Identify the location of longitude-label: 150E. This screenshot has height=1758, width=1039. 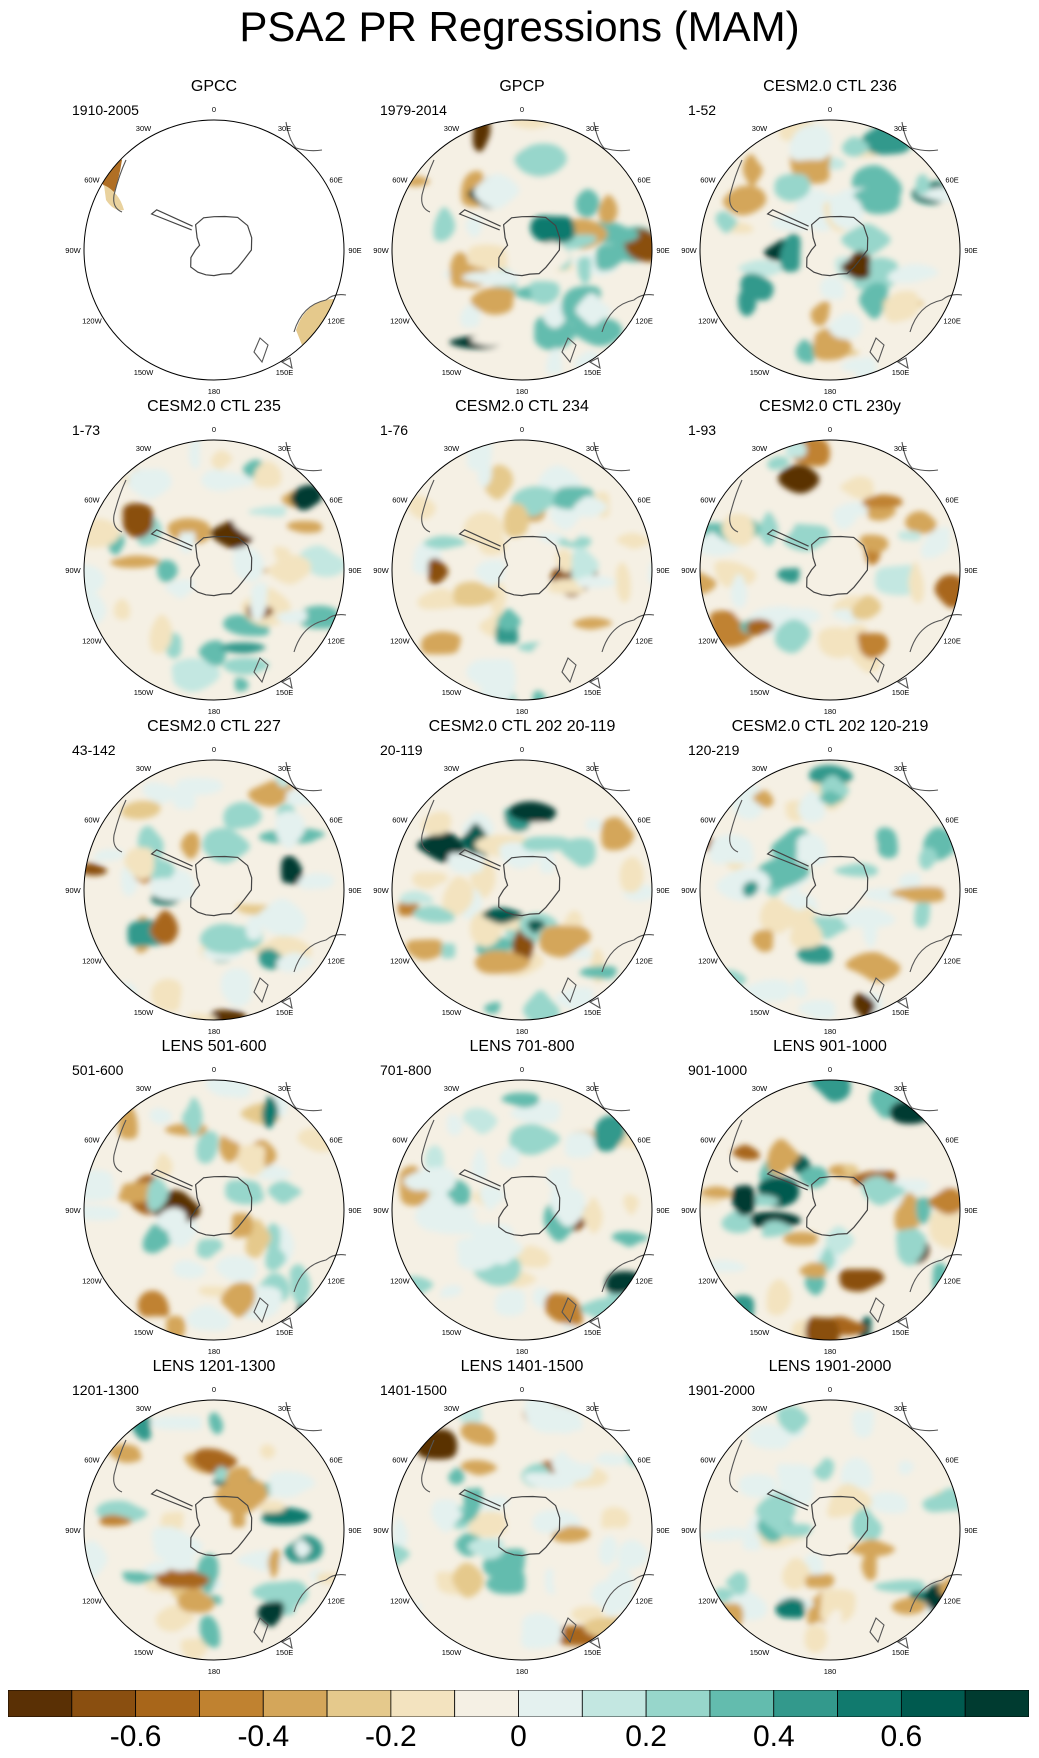
(901, 372).